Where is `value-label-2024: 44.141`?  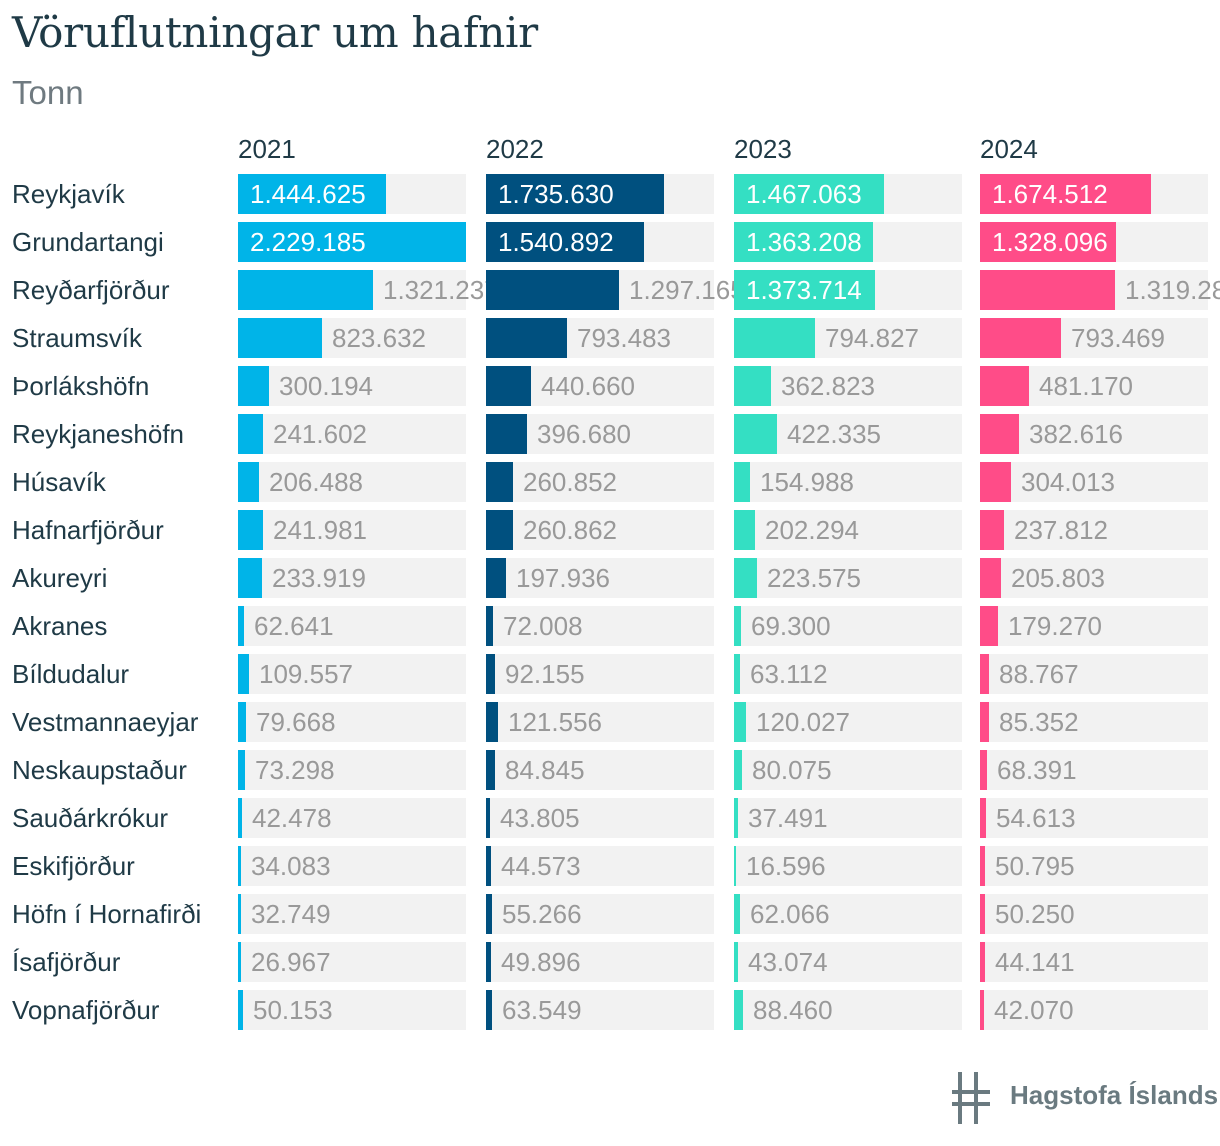 value-label-2024: 44.141 is located at coordinates (1035, 962).